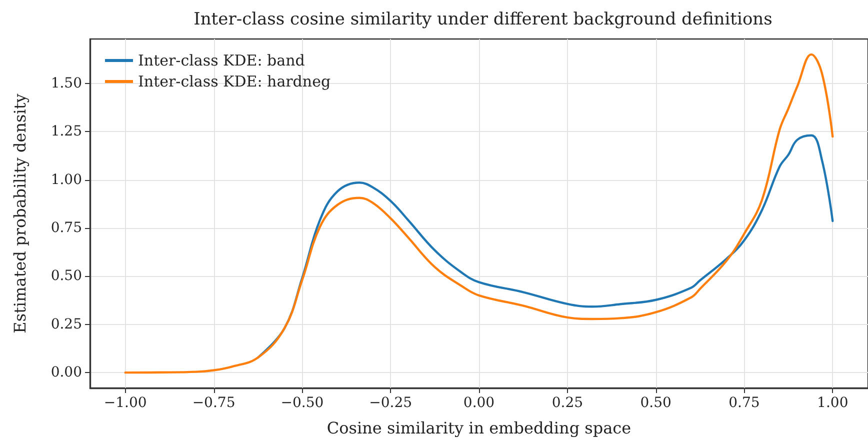 This screenshot has width=868, height=443. What do you see at coordinates (832, 403) in the screenshot?
I see `x-tick-label: 1.00` at bounding box center [832, 403].